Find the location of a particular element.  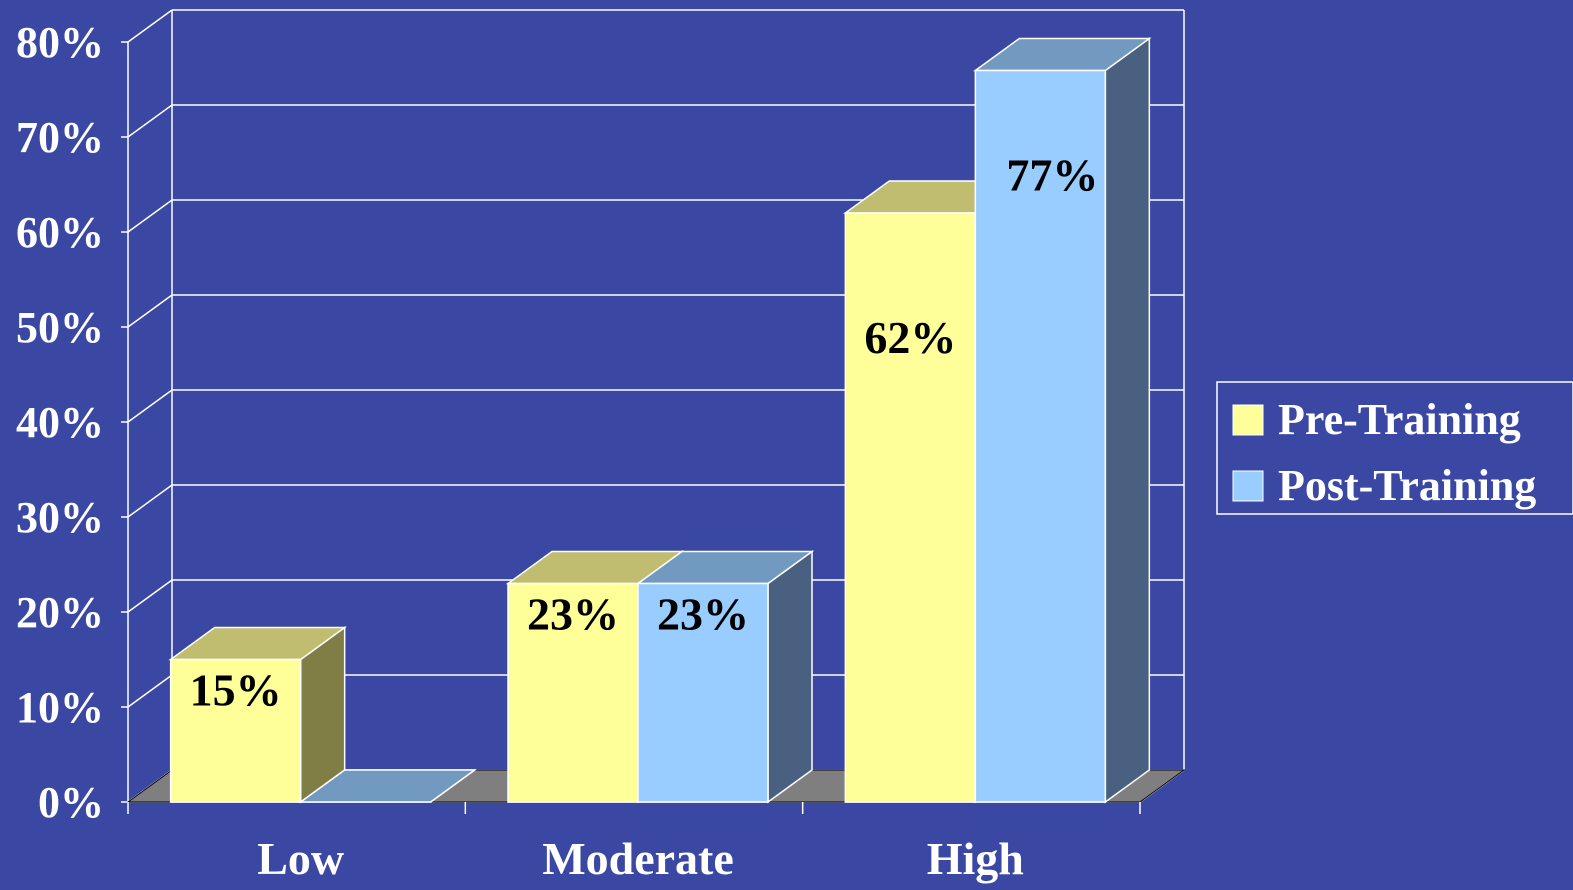

y-tick-label: 50% is located at coordinates (60, 327).